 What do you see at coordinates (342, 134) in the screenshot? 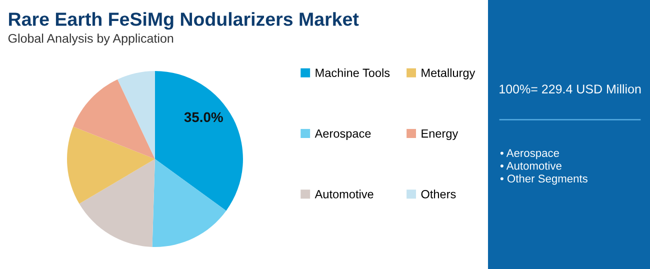
I see `legend-label: Aerospace` at bounding box center [342, 134].